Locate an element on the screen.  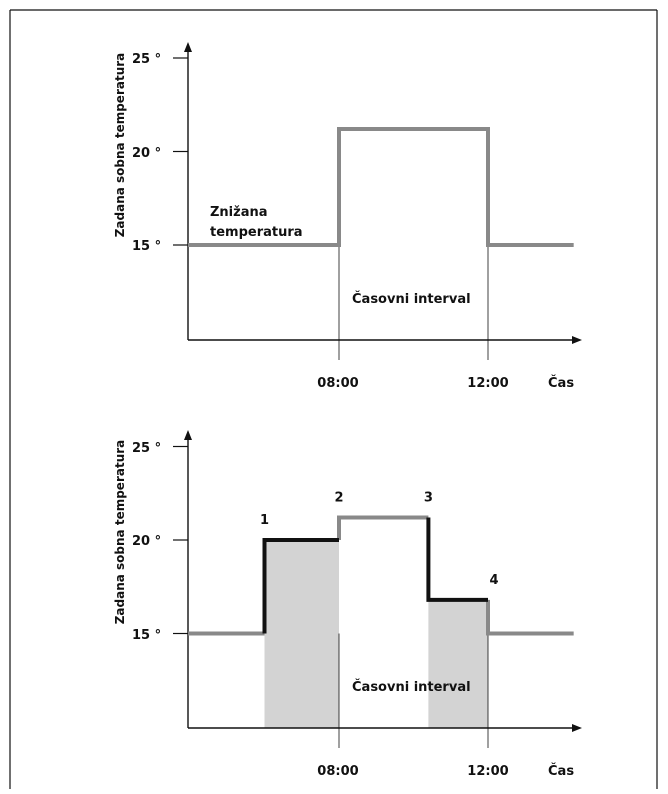
chart-1-xtick-0800: 08:00 is located at coordinates (337, 383).